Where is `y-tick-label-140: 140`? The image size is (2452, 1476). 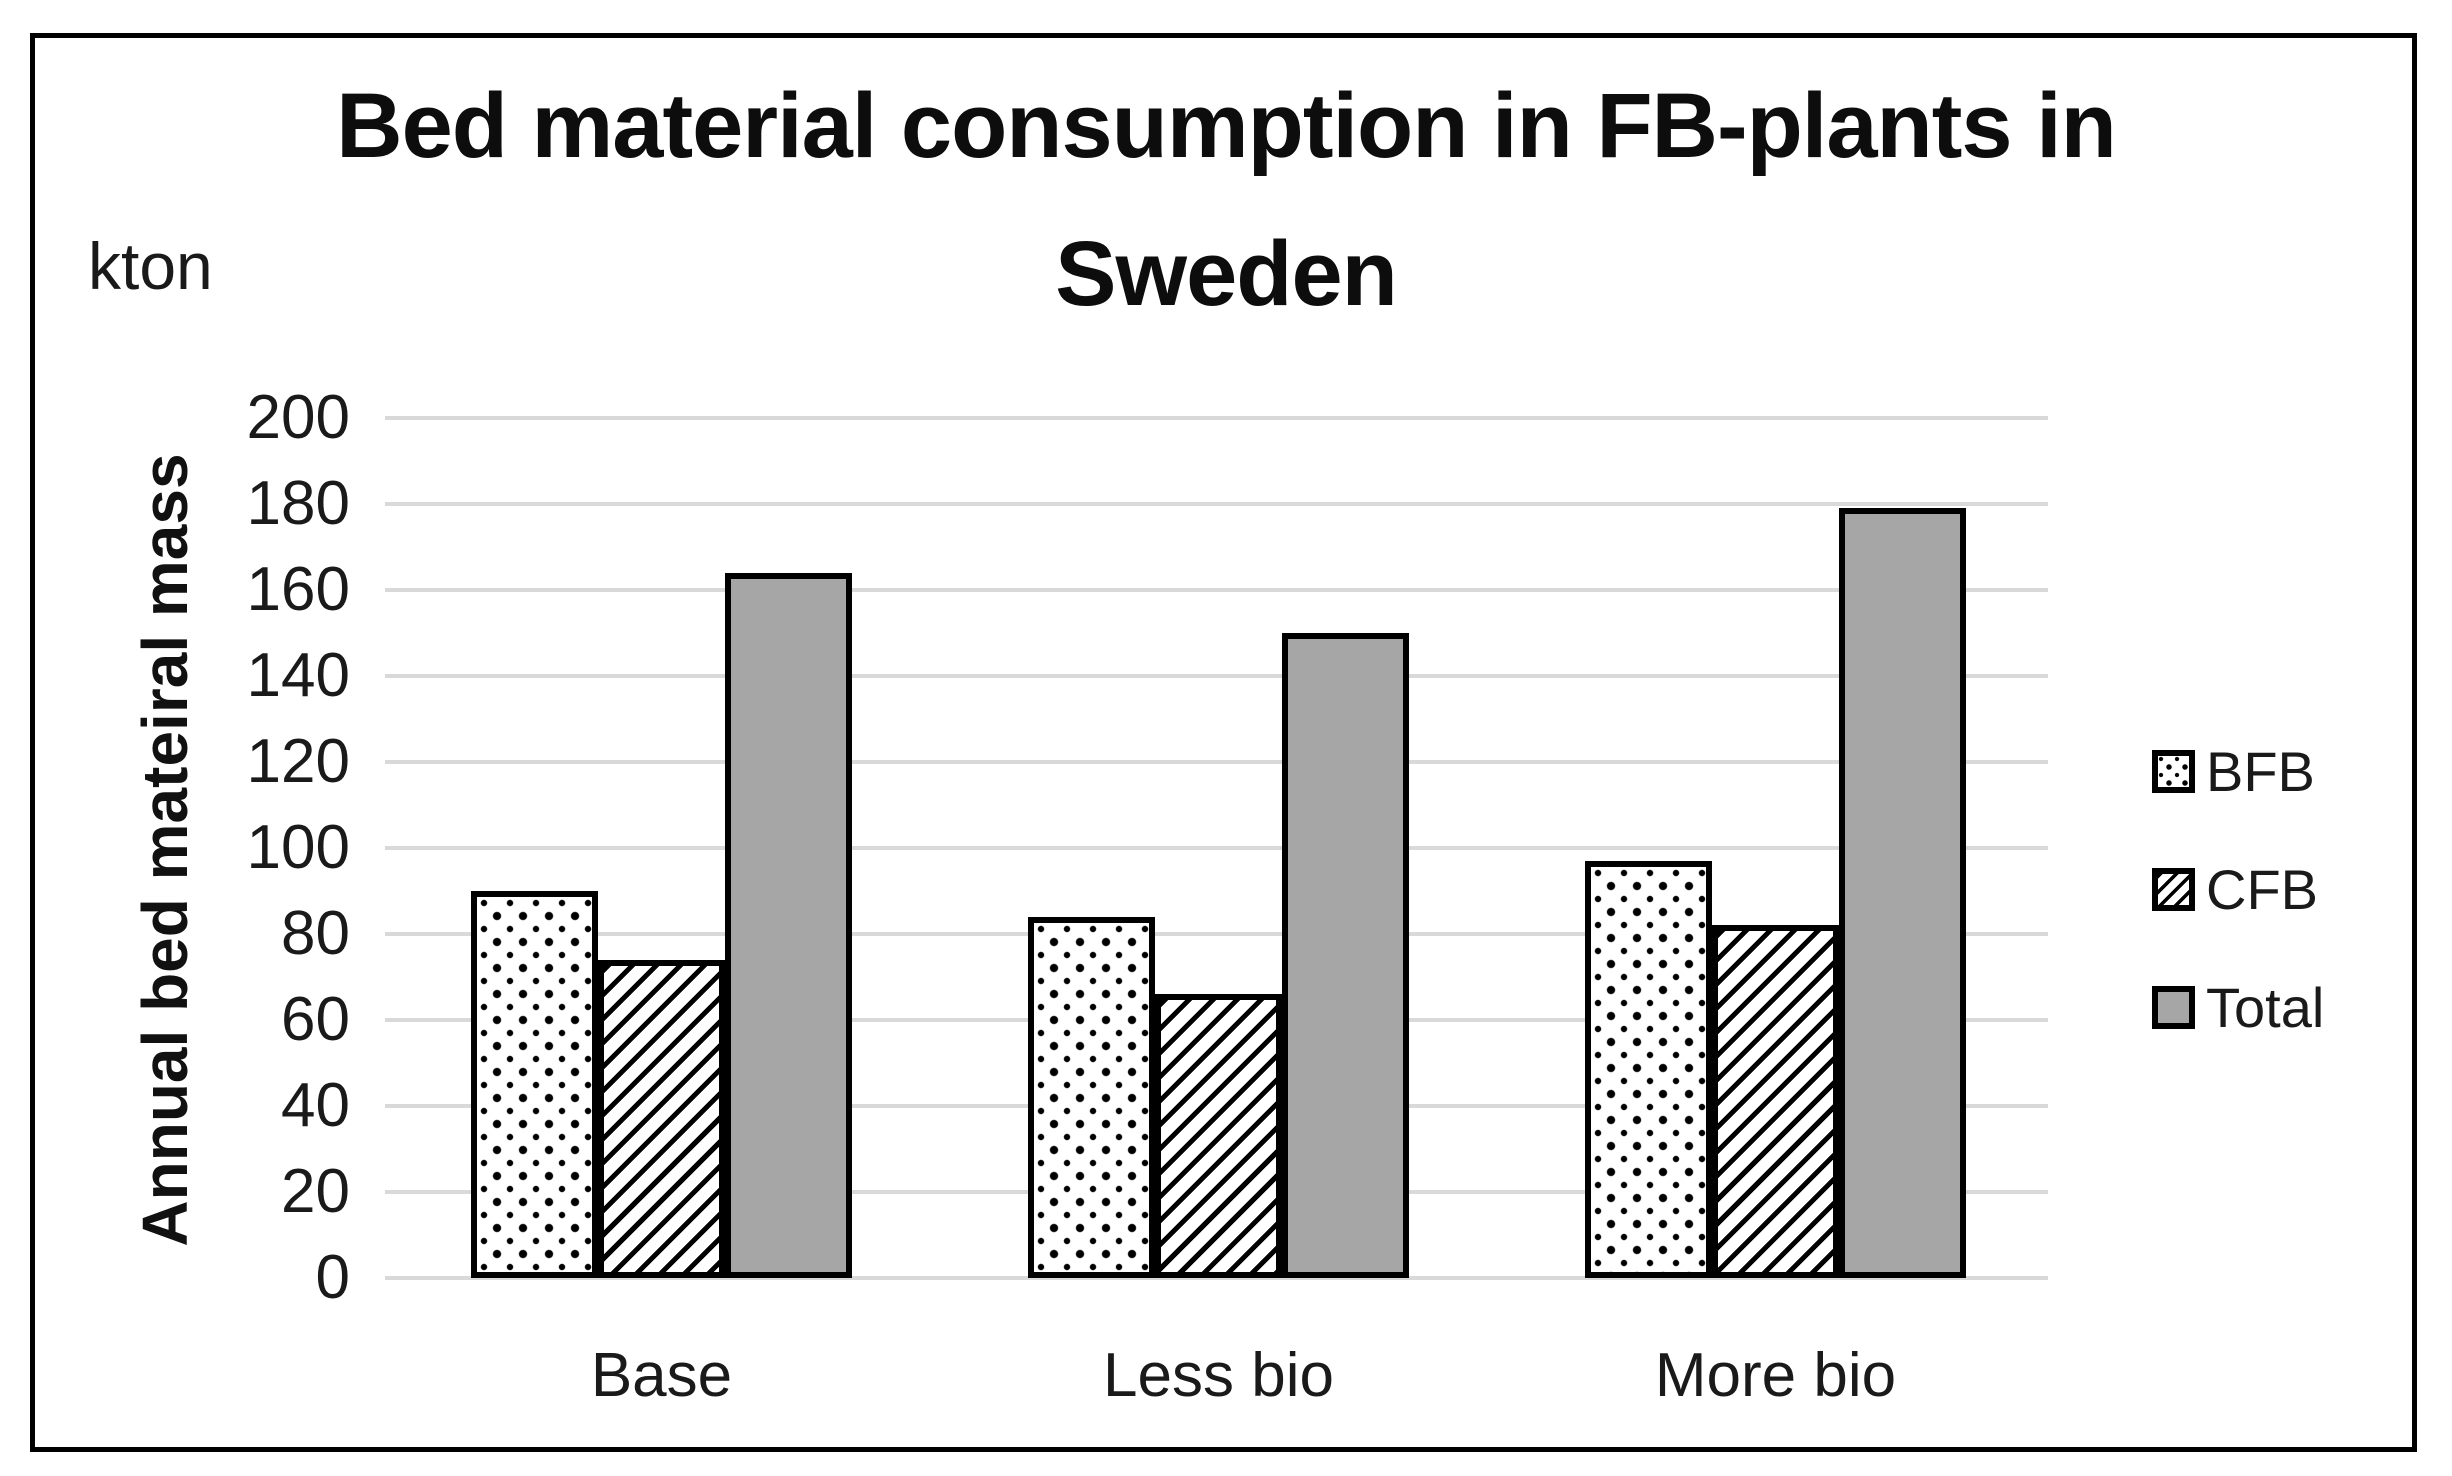 y-tick-label-140: 140 is located at coordinates (298, 675).